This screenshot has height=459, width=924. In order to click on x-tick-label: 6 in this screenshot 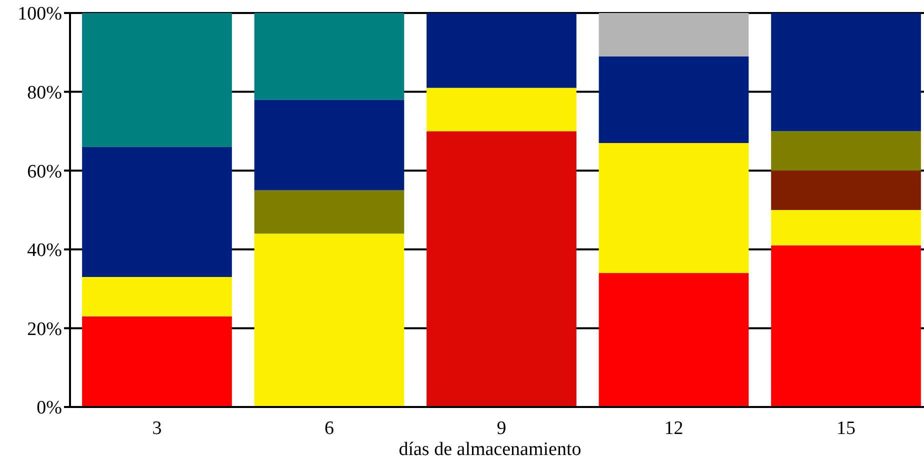, I will do `click(329, 428)`.